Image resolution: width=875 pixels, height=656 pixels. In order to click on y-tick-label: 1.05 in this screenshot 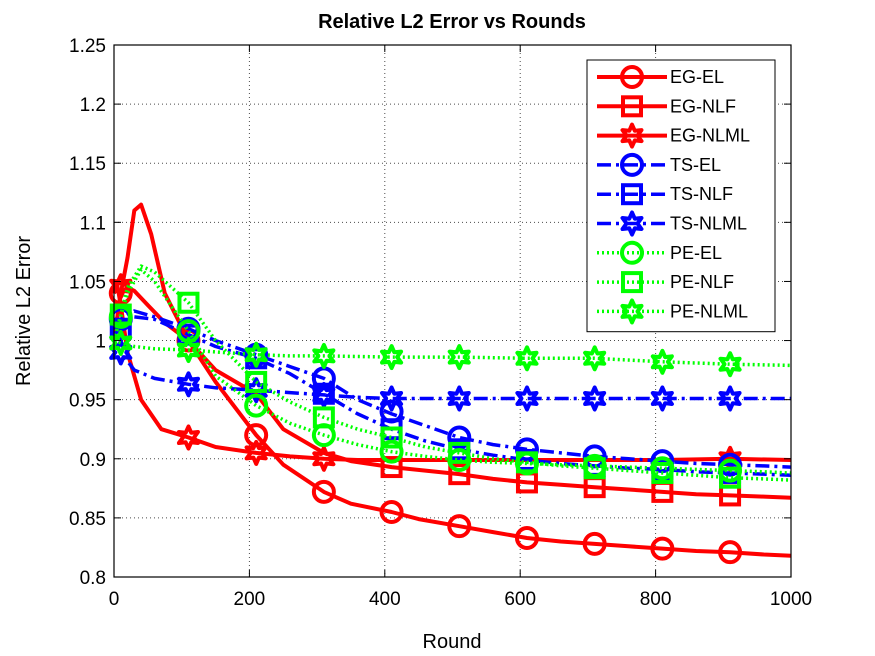, I will do `click(87, 282)`.